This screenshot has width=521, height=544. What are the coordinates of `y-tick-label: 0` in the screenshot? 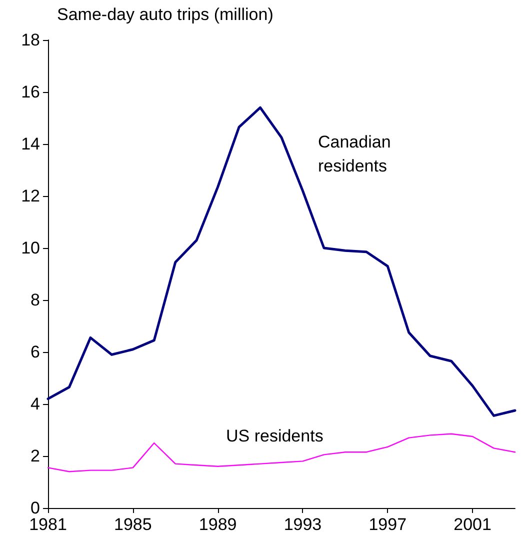 It's located at (35, 508).